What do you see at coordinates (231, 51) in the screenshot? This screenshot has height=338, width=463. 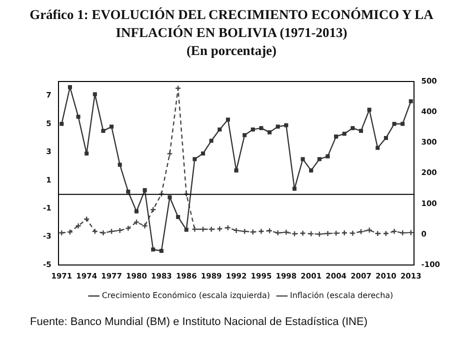 I see `chart-subtitle: (En porcentaje)` at bounding box center [231, 51].